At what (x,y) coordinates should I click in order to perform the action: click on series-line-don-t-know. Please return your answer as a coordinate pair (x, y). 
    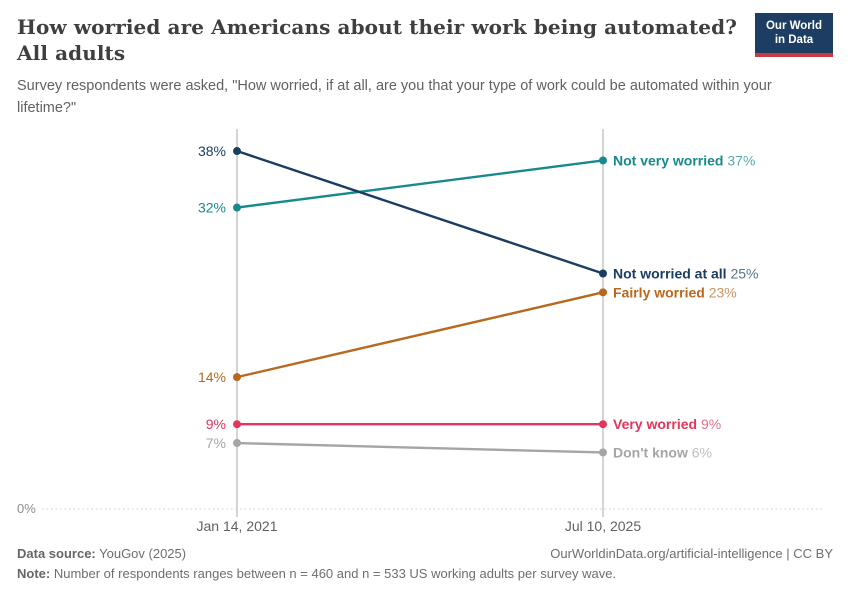
    Looking at the image, I should click on (420, 447).